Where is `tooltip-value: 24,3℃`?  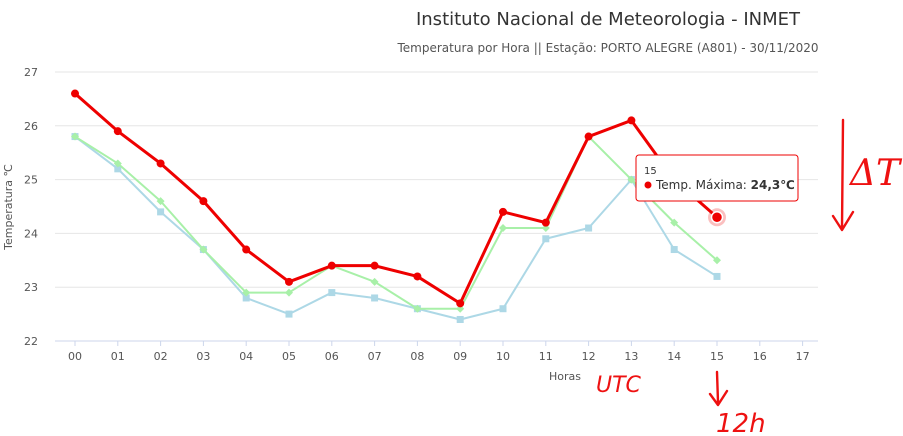 tooltip-value: 24,3℃ is located at coordinates (773, 185).